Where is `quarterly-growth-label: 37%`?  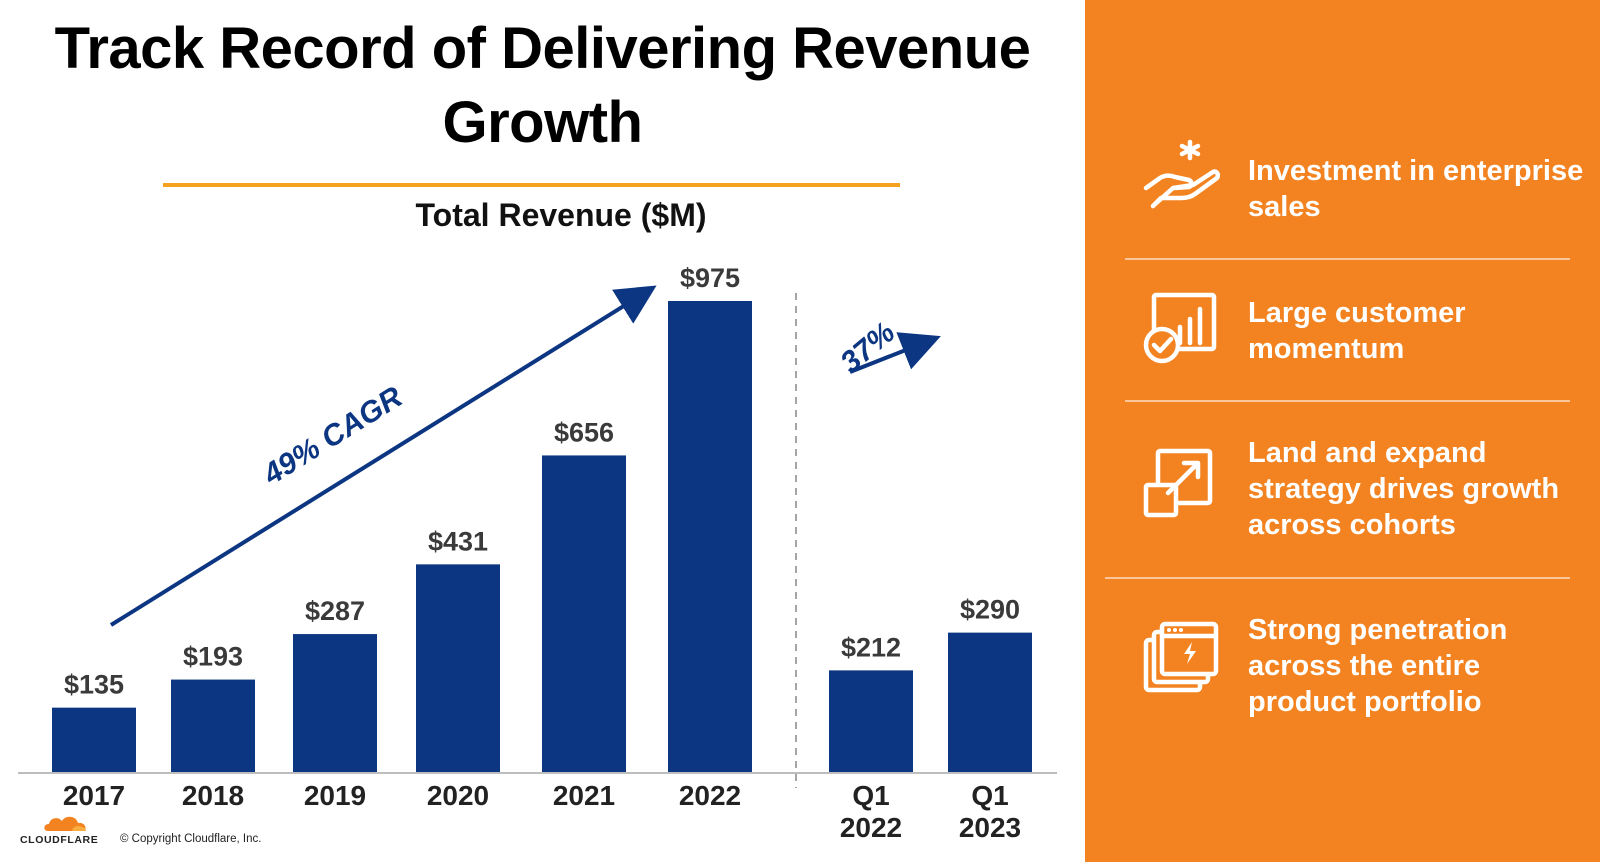 quarterly-growth-label: 37% is located at coordinates (867, 348).